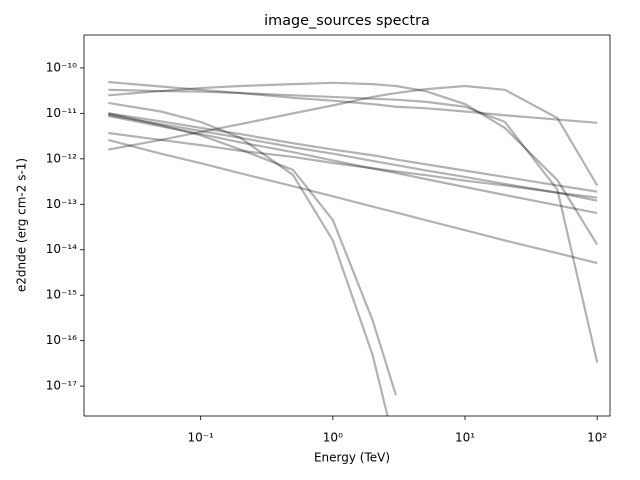 This screenshot has height=480, width=640. I want to click on x-tick-label: 10², so click(597, 438).